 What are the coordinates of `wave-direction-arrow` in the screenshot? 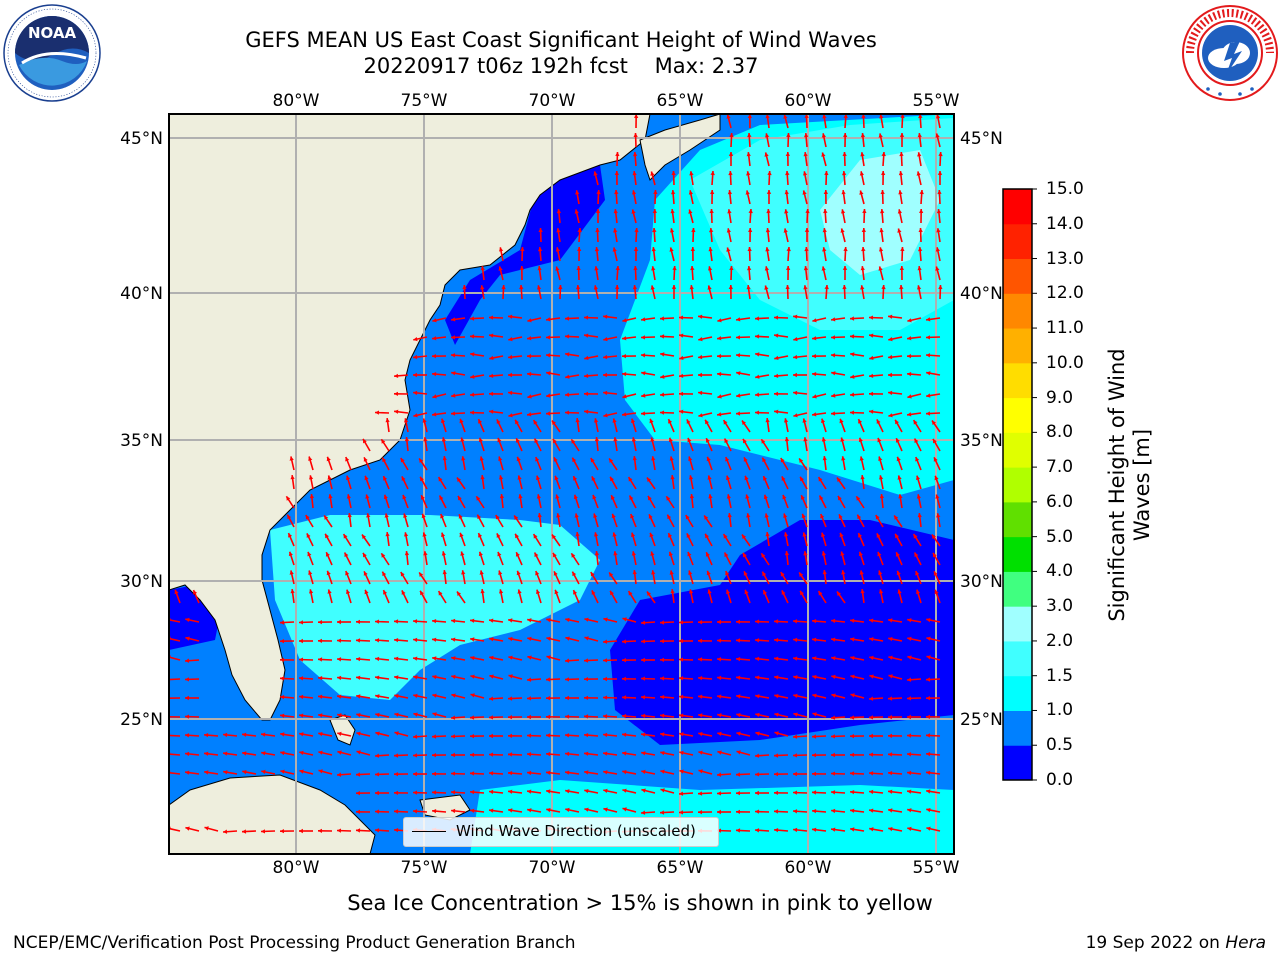 It's located at (175, 679).